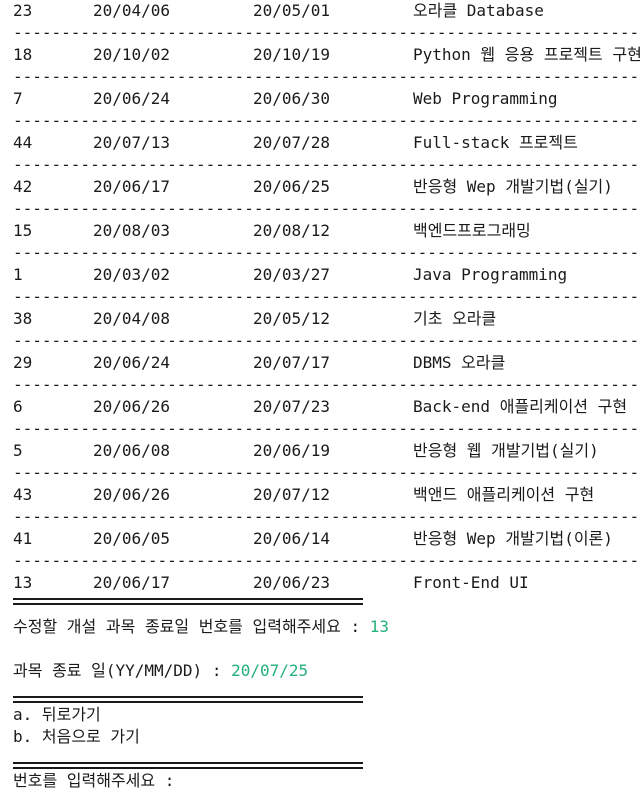 The height and width of the screenshot is (798, 640). Describe the element at coordinates (270, 670) in the screenshot. I see `end-date-input: 20/07/25` at that location.